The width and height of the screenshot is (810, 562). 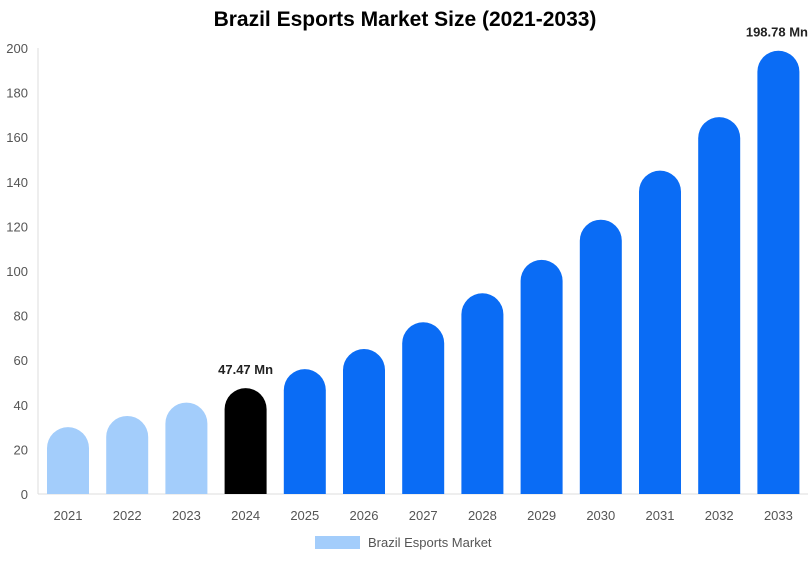 What do you see at coordinates (660, 515) in the screenshot?
I see `x-tick-label: 2031` at bounding box center [660, 515].